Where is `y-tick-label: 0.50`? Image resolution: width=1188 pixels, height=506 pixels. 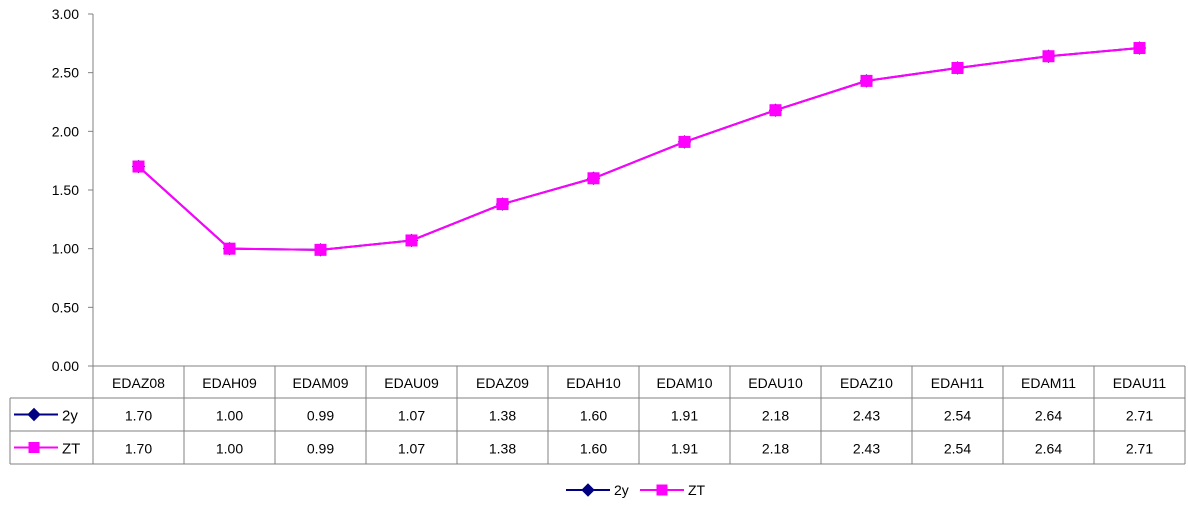
y-tick-label: 0.50 is located at coordinates (65, 307).